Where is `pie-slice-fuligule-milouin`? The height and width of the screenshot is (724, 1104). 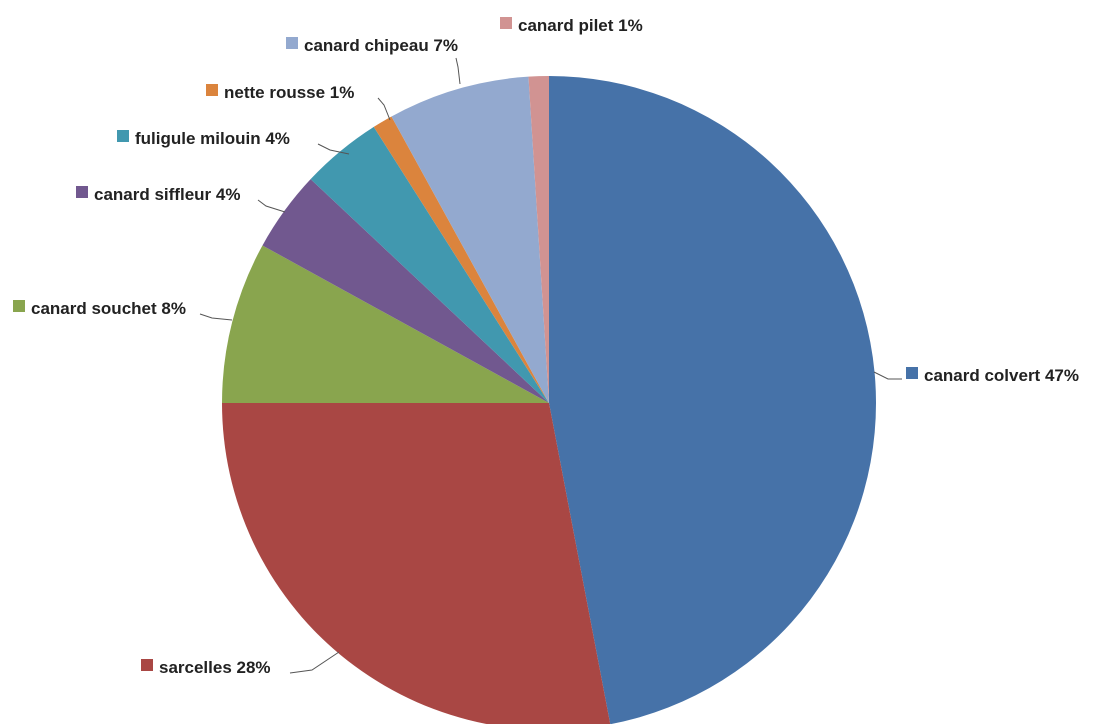
pie-slice-fuligule-milouin is located at coordinates (429, 265).